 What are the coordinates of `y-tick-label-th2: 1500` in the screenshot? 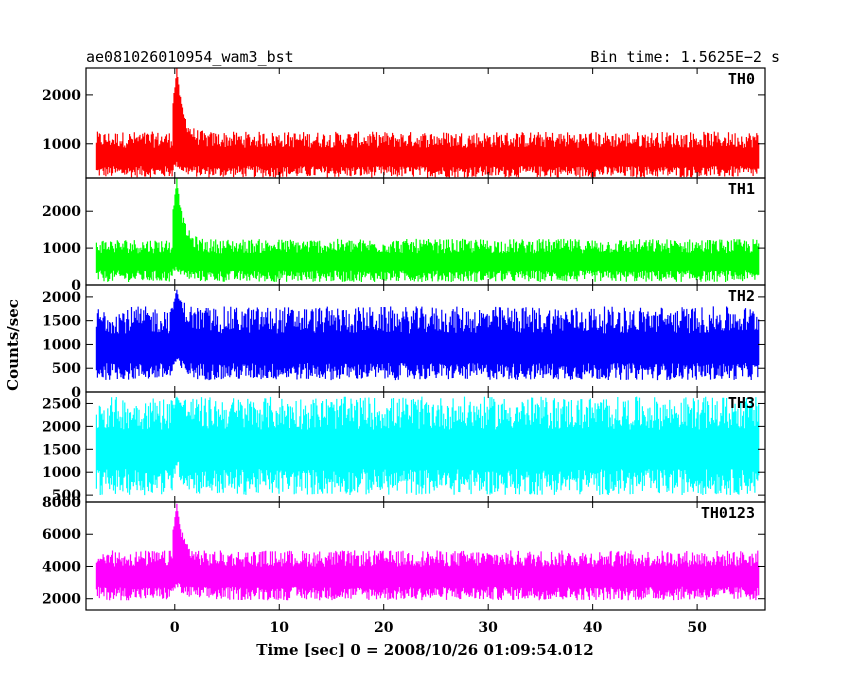 It's located at (61, 322).